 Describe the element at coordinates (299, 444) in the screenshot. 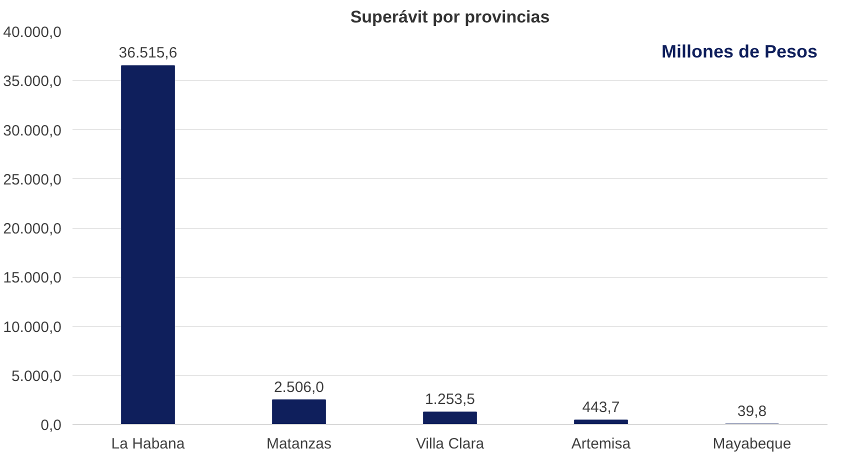

I see `x-tick-label: Matanzas` at that location.